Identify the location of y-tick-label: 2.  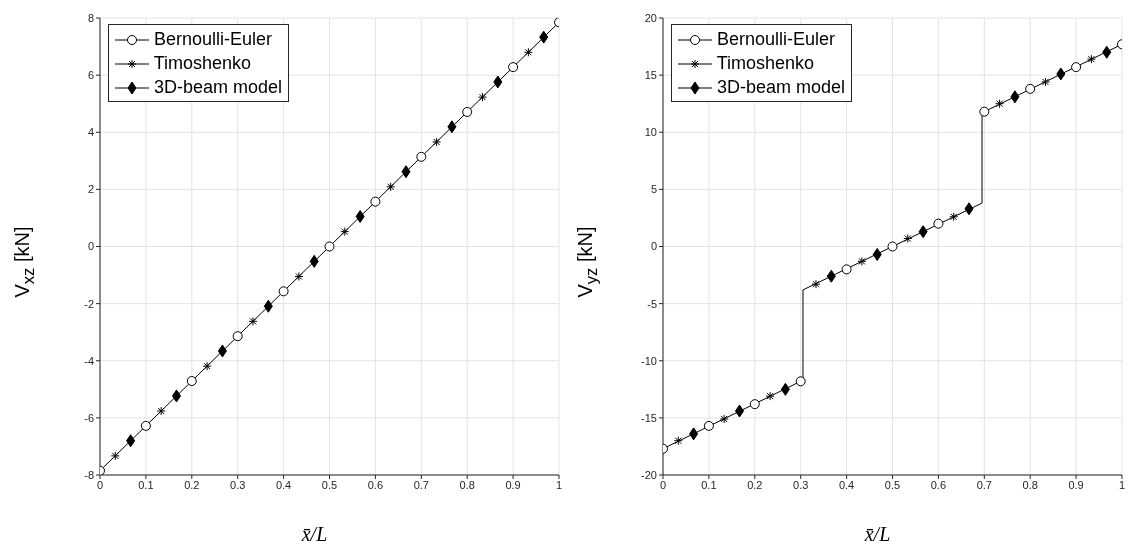
(90, 189).